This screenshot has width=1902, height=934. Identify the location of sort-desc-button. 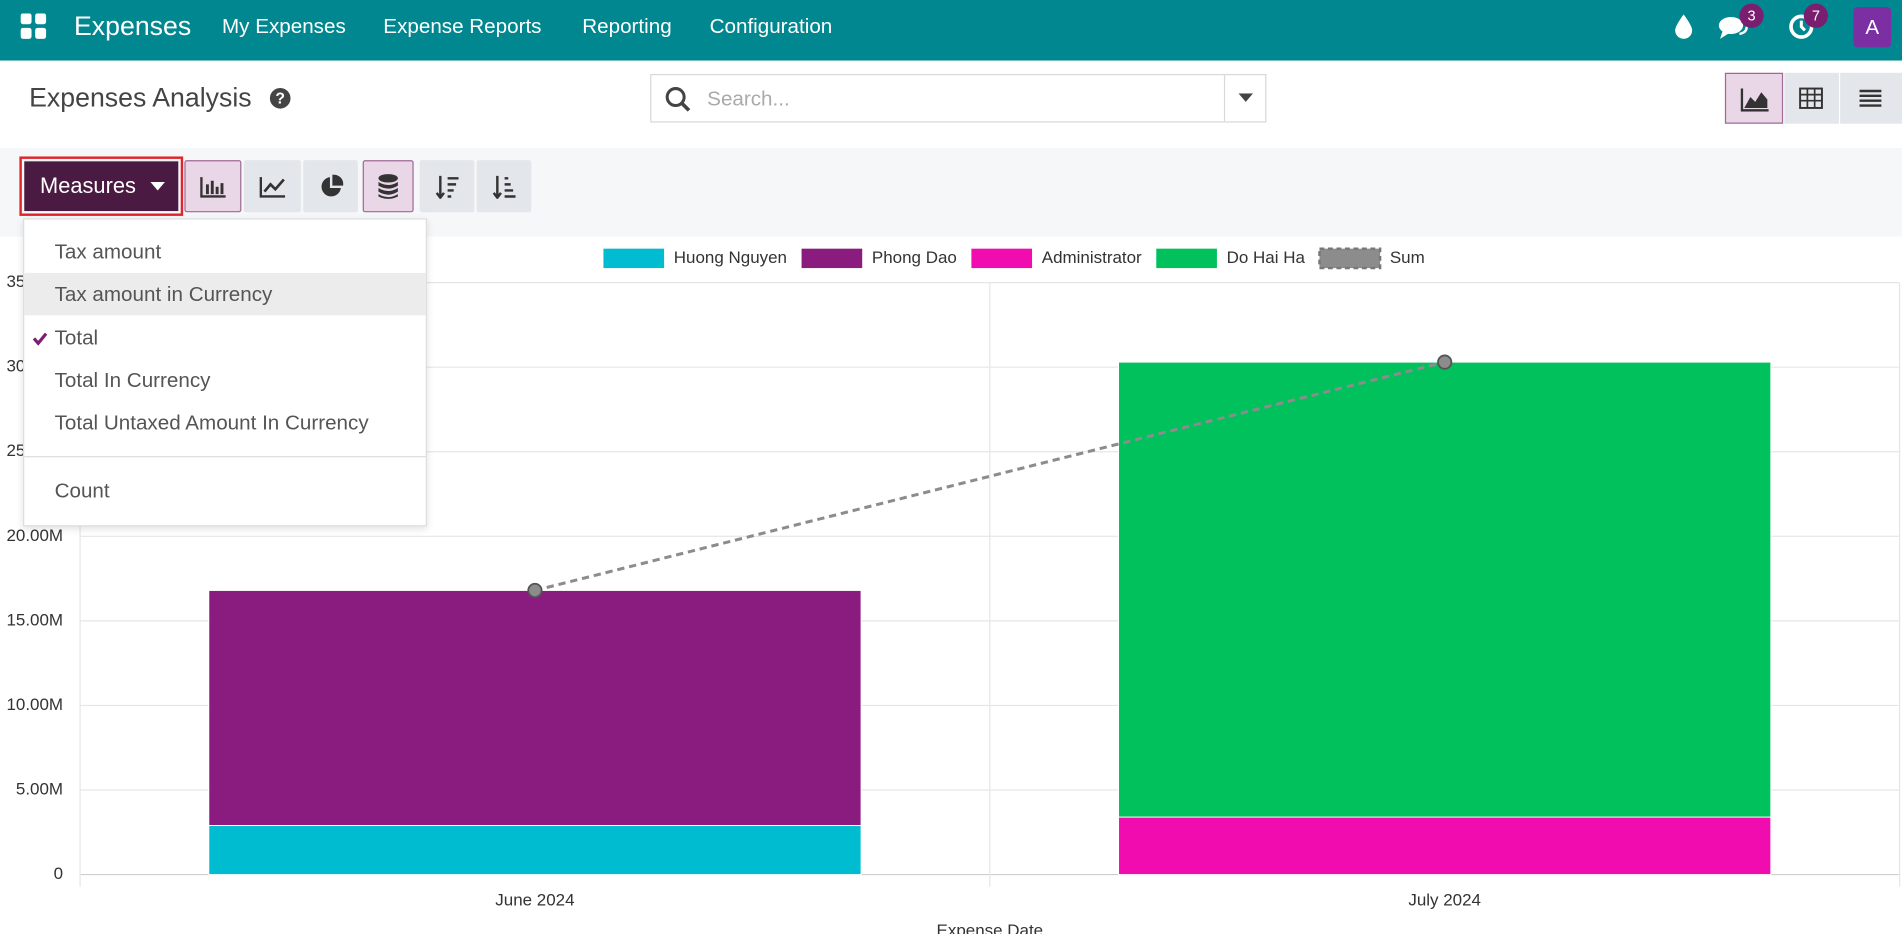
(447, 186).